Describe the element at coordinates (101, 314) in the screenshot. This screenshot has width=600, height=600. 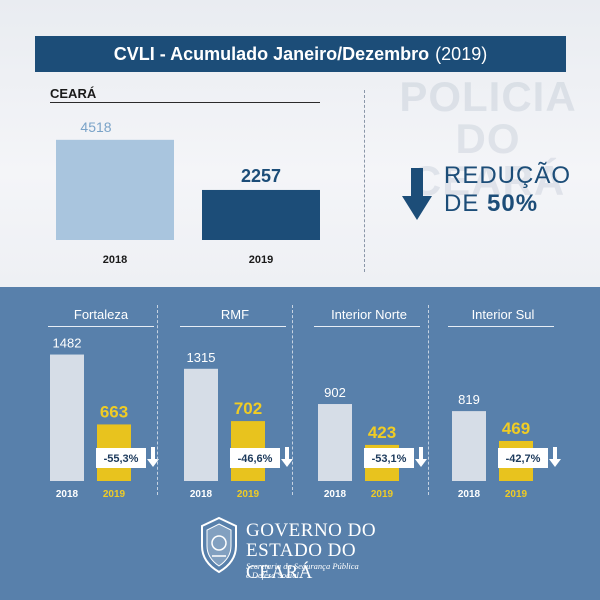
I see `region-title: Fortaleza` at that location.